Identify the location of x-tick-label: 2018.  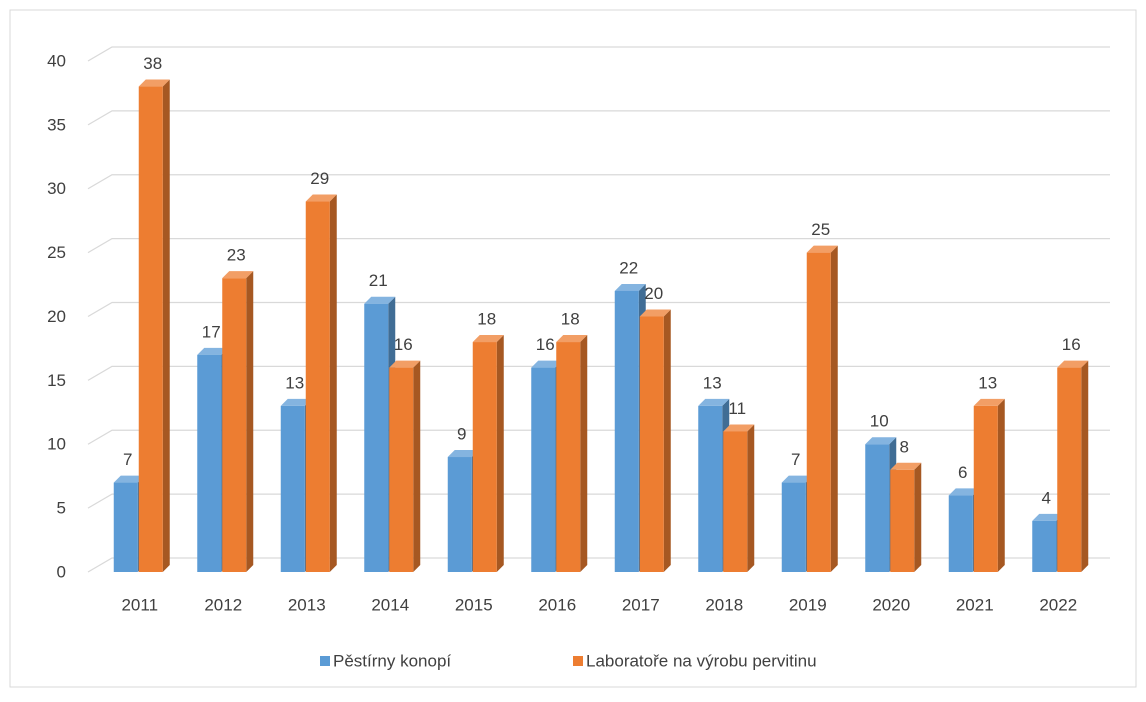
(724, 604).